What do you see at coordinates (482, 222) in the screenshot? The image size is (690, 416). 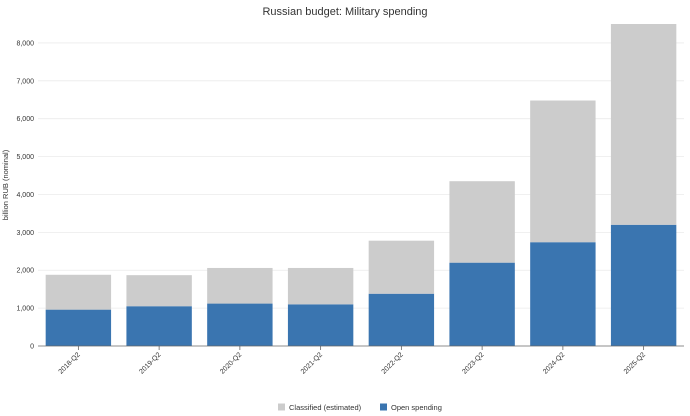 I see `bar-classified-estimated-2023-q2` at bounding box center [482, 222].